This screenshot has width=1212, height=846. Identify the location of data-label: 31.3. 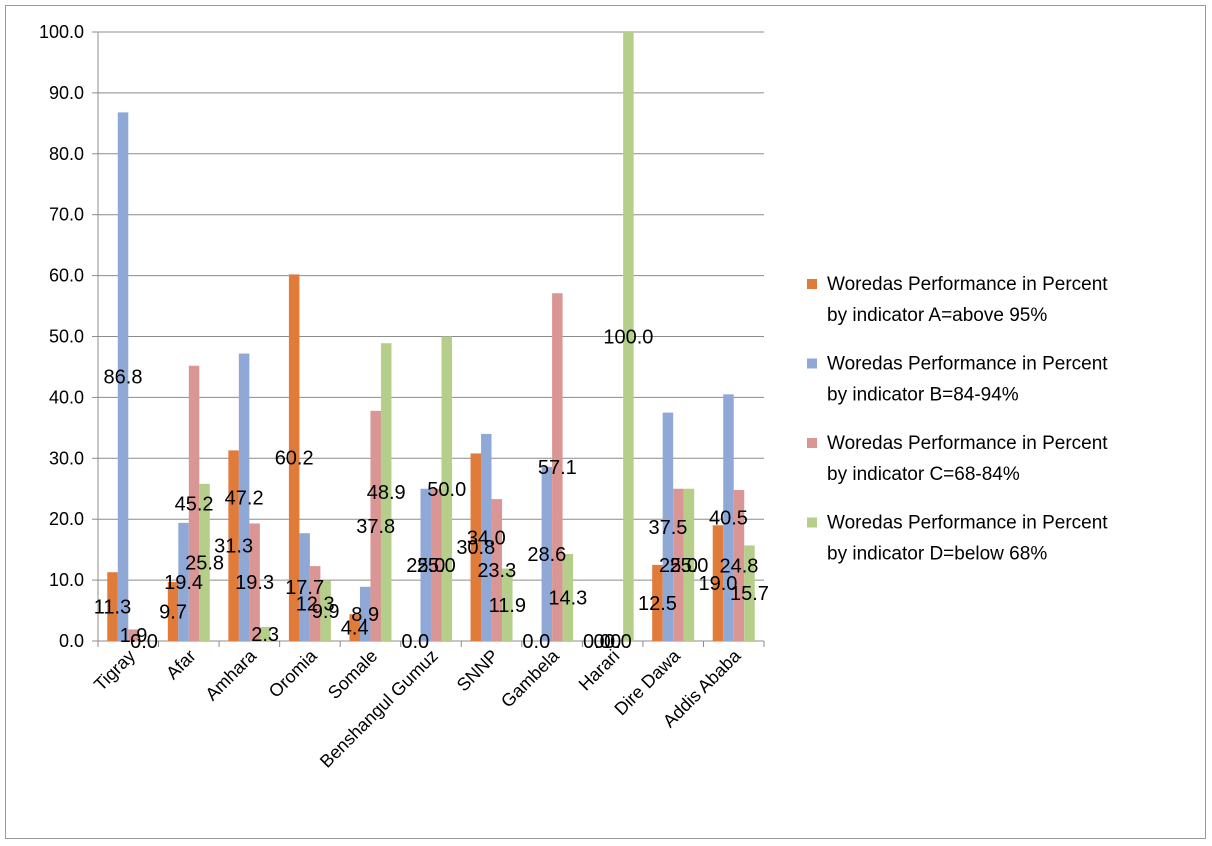
(233, 547).